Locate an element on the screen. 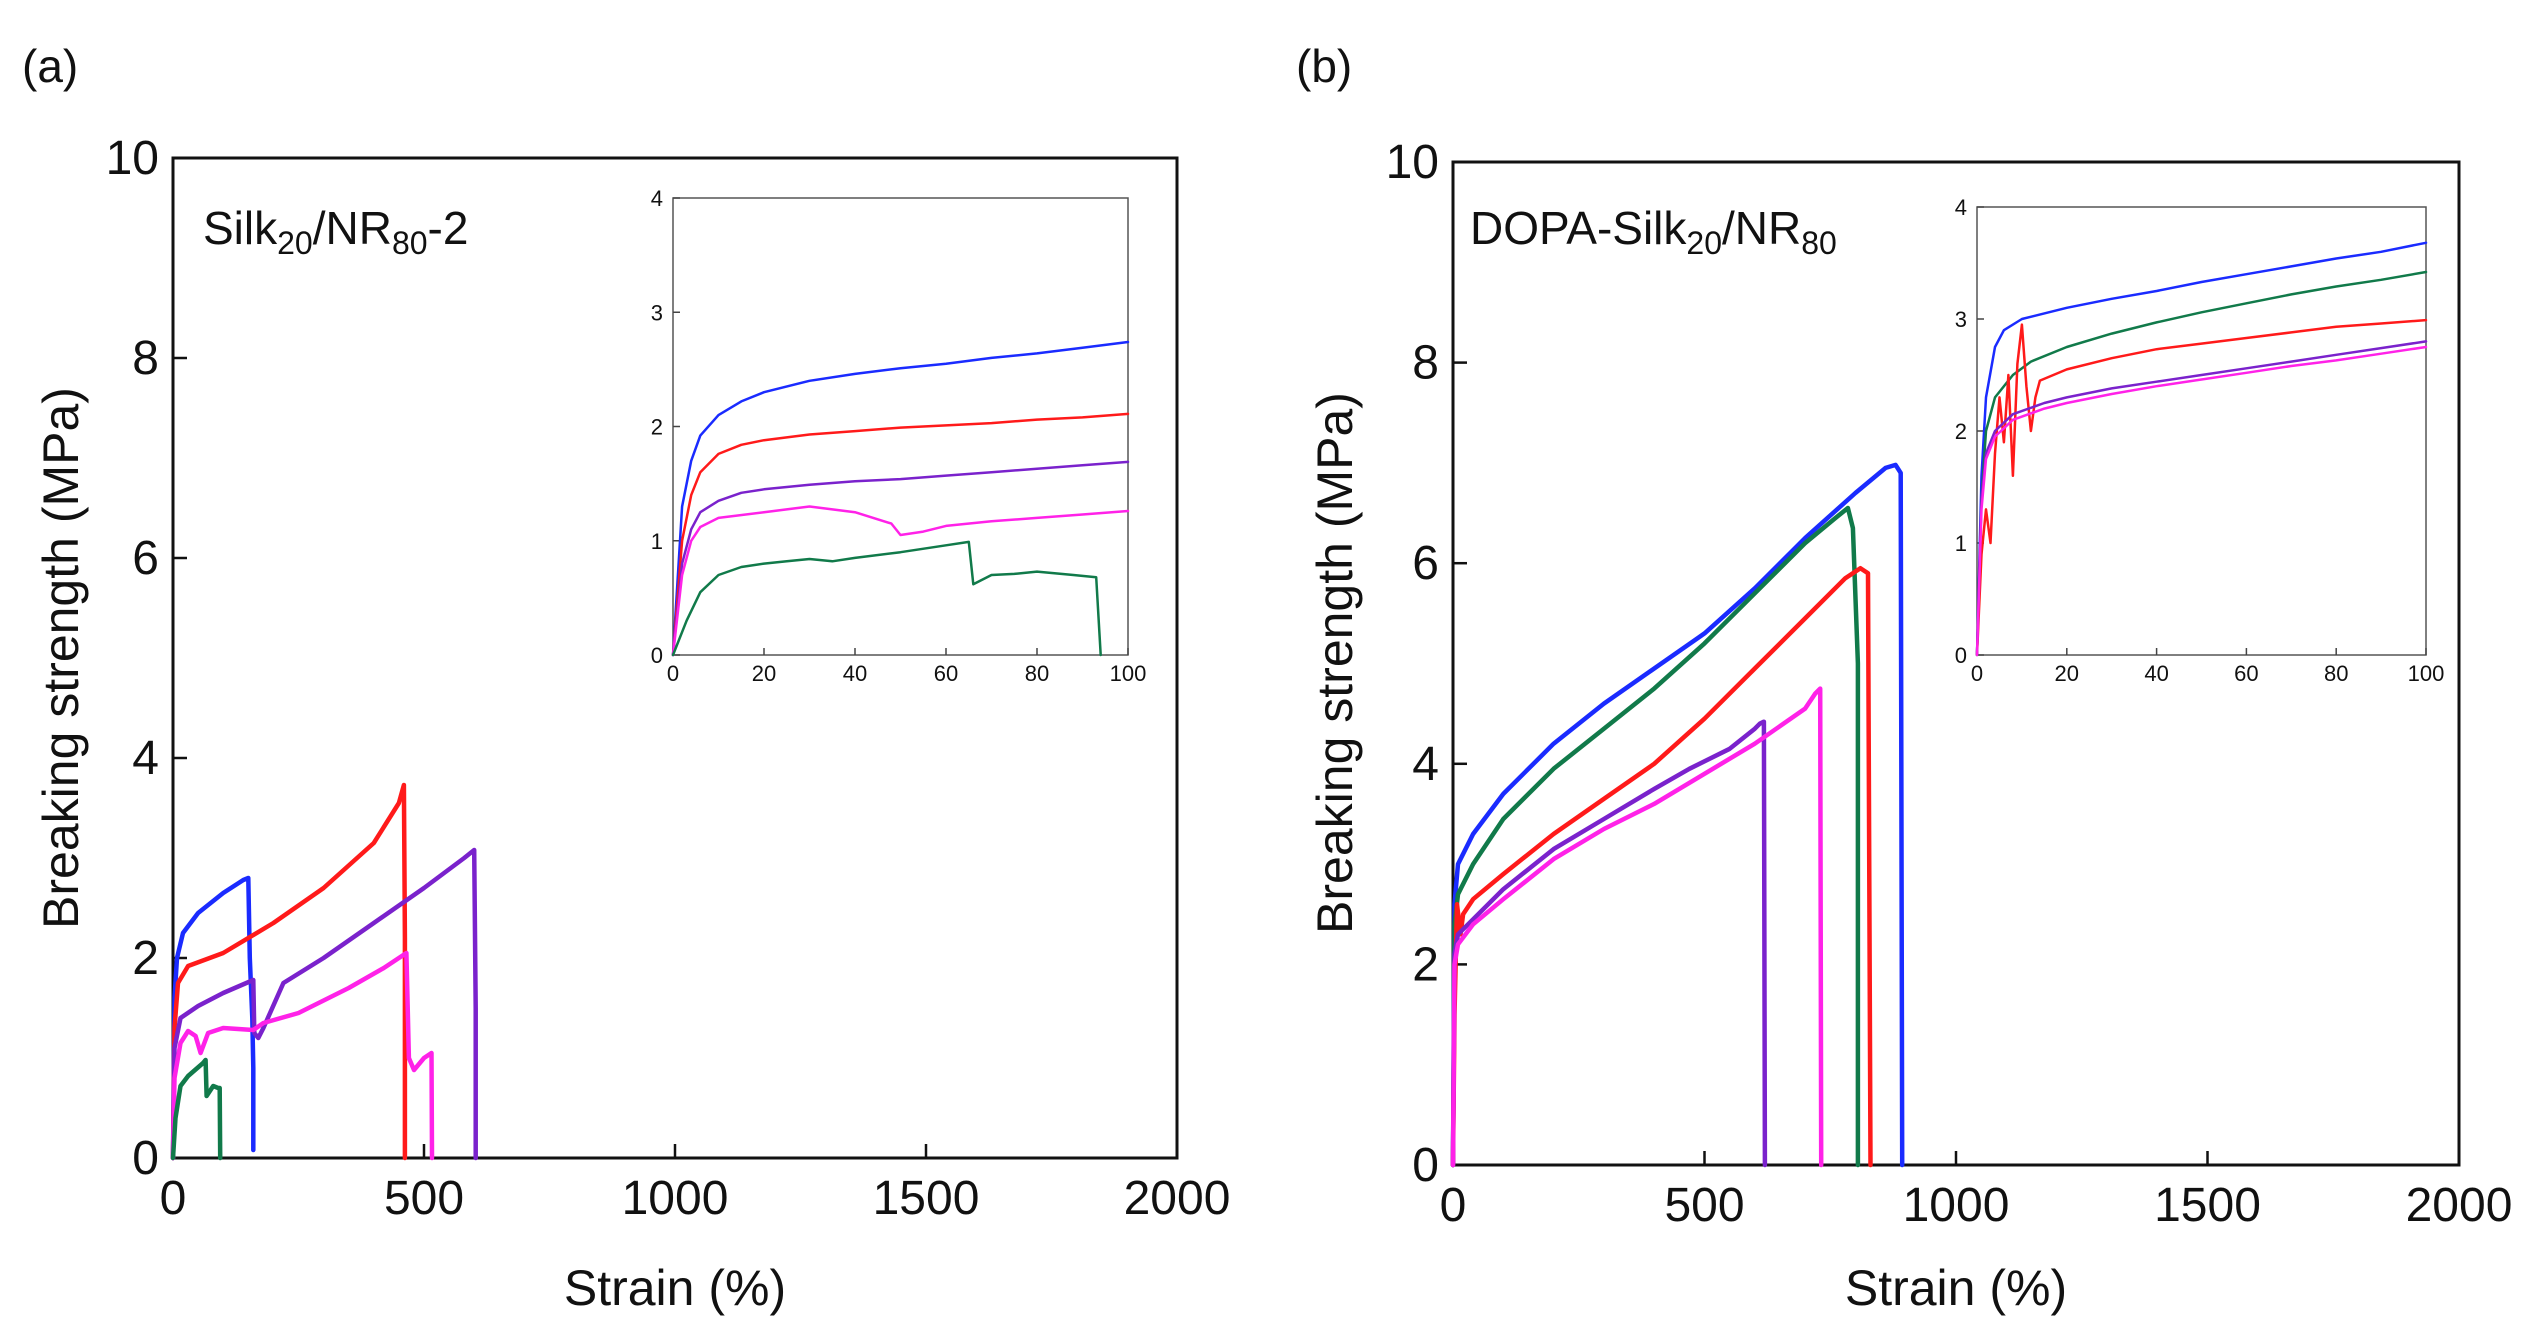  sample-label-b: DOPA-Silk20/NR80 is located at coordinates (1653, 231).